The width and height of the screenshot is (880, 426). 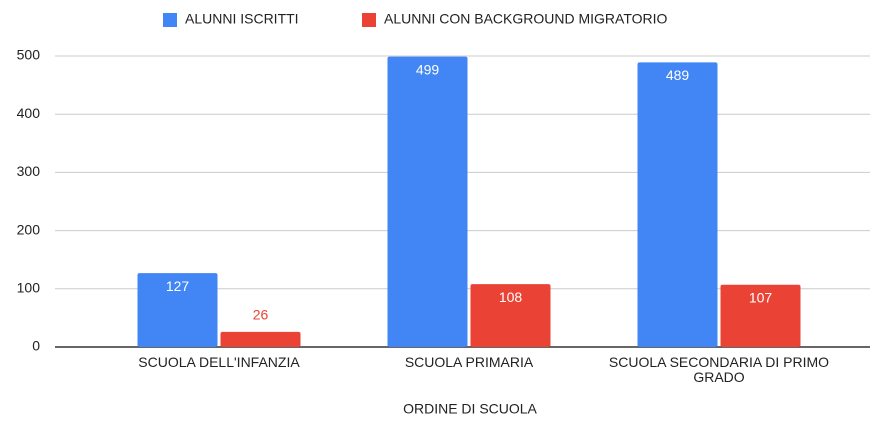 What do you see at coordinates (678, 75) in the screenshot?
I see `data-label: 489` at bounding box center [678, 75].